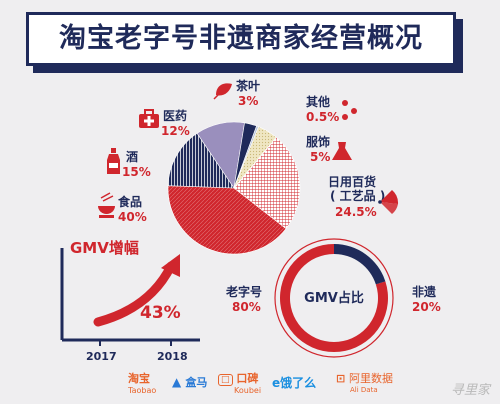 This screenshot has width=500, height=404. Describe the element at coordinates (149, 118) in the screenshot. I see `cross-icon` at that location.